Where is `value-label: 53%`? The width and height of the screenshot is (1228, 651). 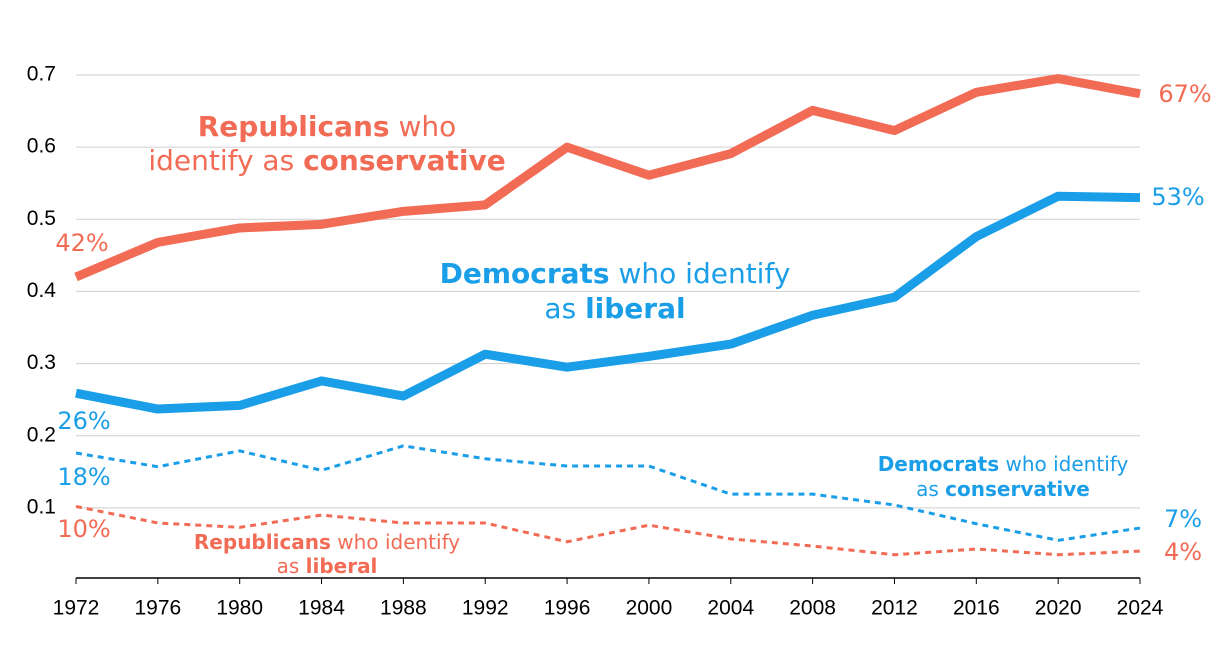
value-label: 53% is located at coordinates (1177, 197).